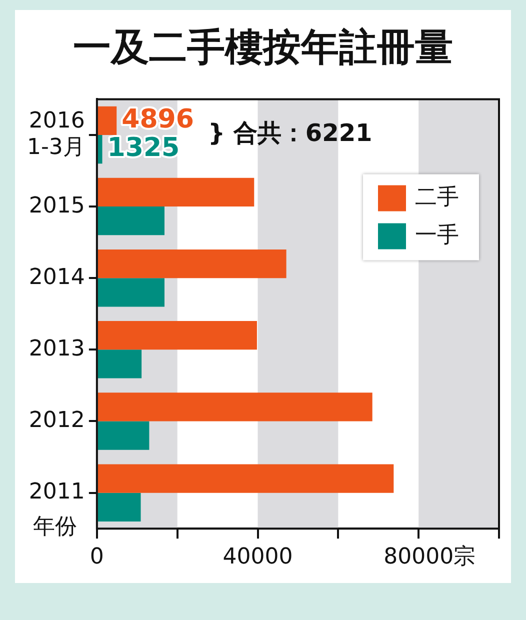  Describe the element at coordinates (437, 197) in the screenshot. I see `legend-label: 二手` at that location.